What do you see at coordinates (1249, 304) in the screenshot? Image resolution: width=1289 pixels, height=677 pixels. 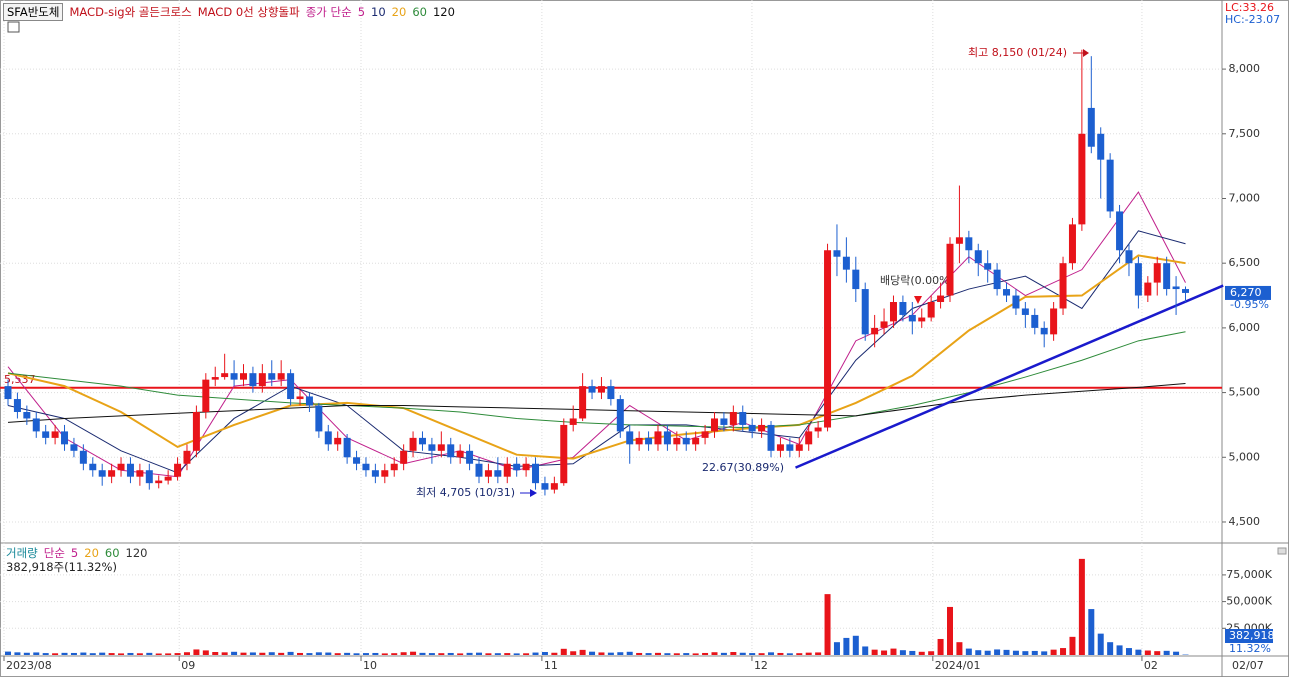 I see `change-label: -0.95%` at bounding box center [1249, 304].